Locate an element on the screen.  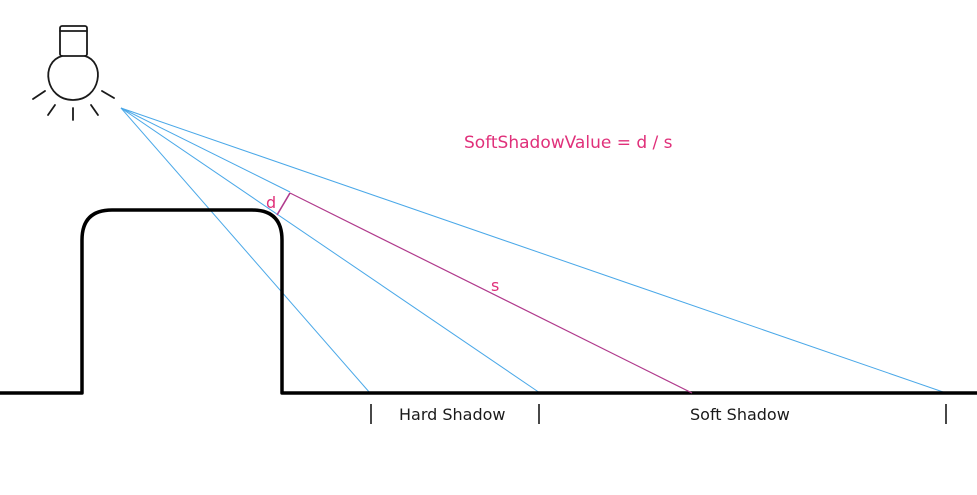
measure-d-line is located at coordinates (283, 204).